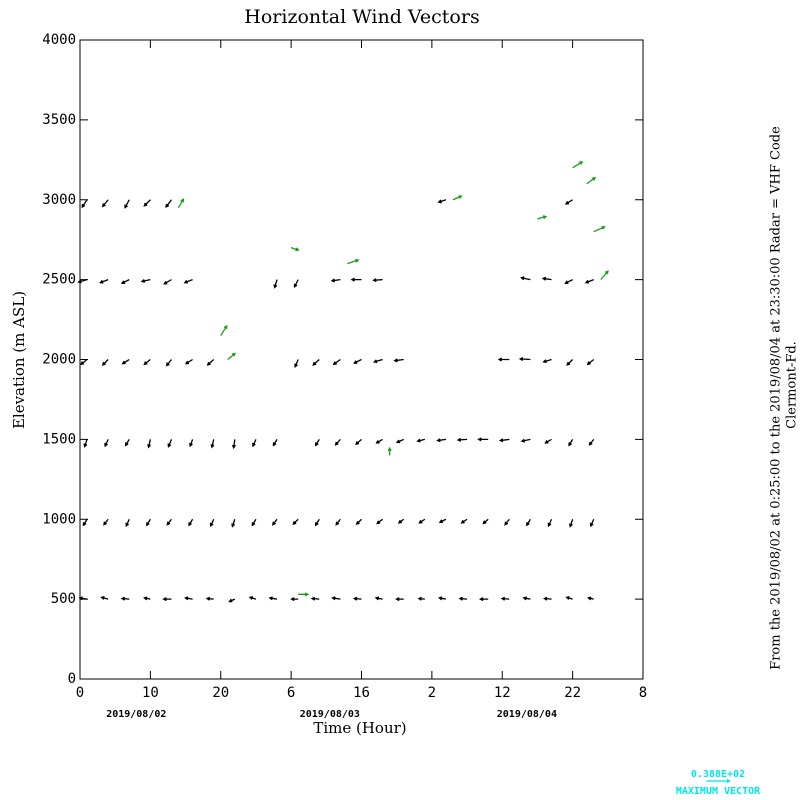 Image resolution: width=800 pixels, height=800 pixels. What do you see at coordinates (792, 385) in the screenshot?
I see `side-text: Clermont-Fd.` at bounding box center [792, 385].